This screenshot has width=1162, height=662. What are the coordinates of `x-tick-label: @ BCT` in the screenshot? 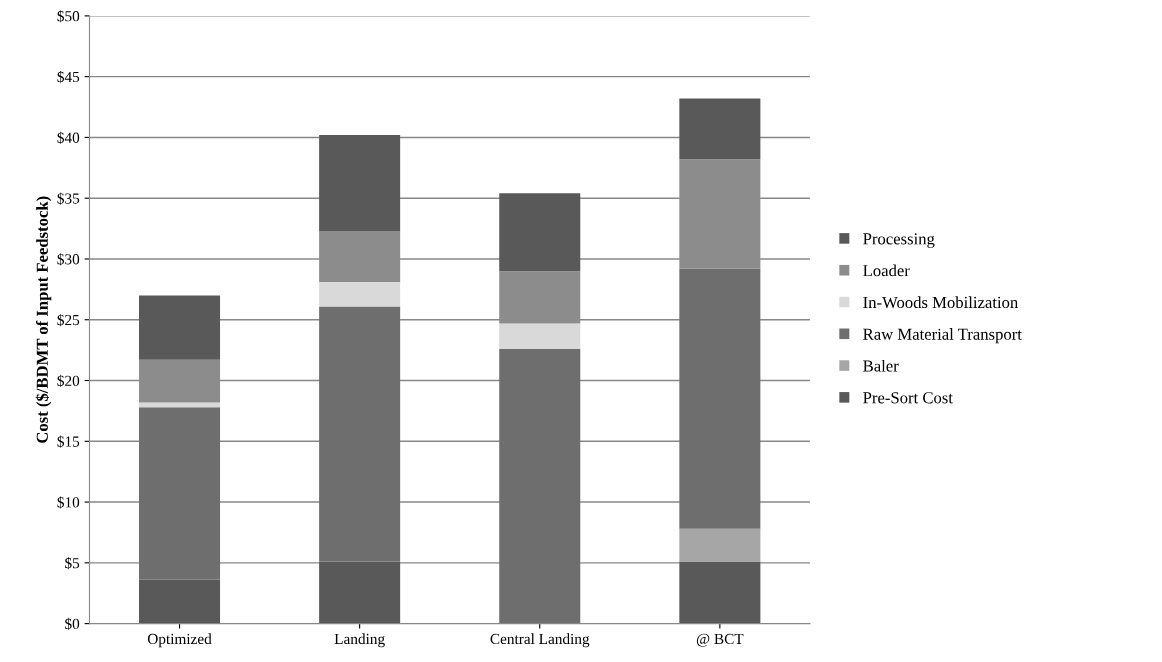 It's located at (720, 640).